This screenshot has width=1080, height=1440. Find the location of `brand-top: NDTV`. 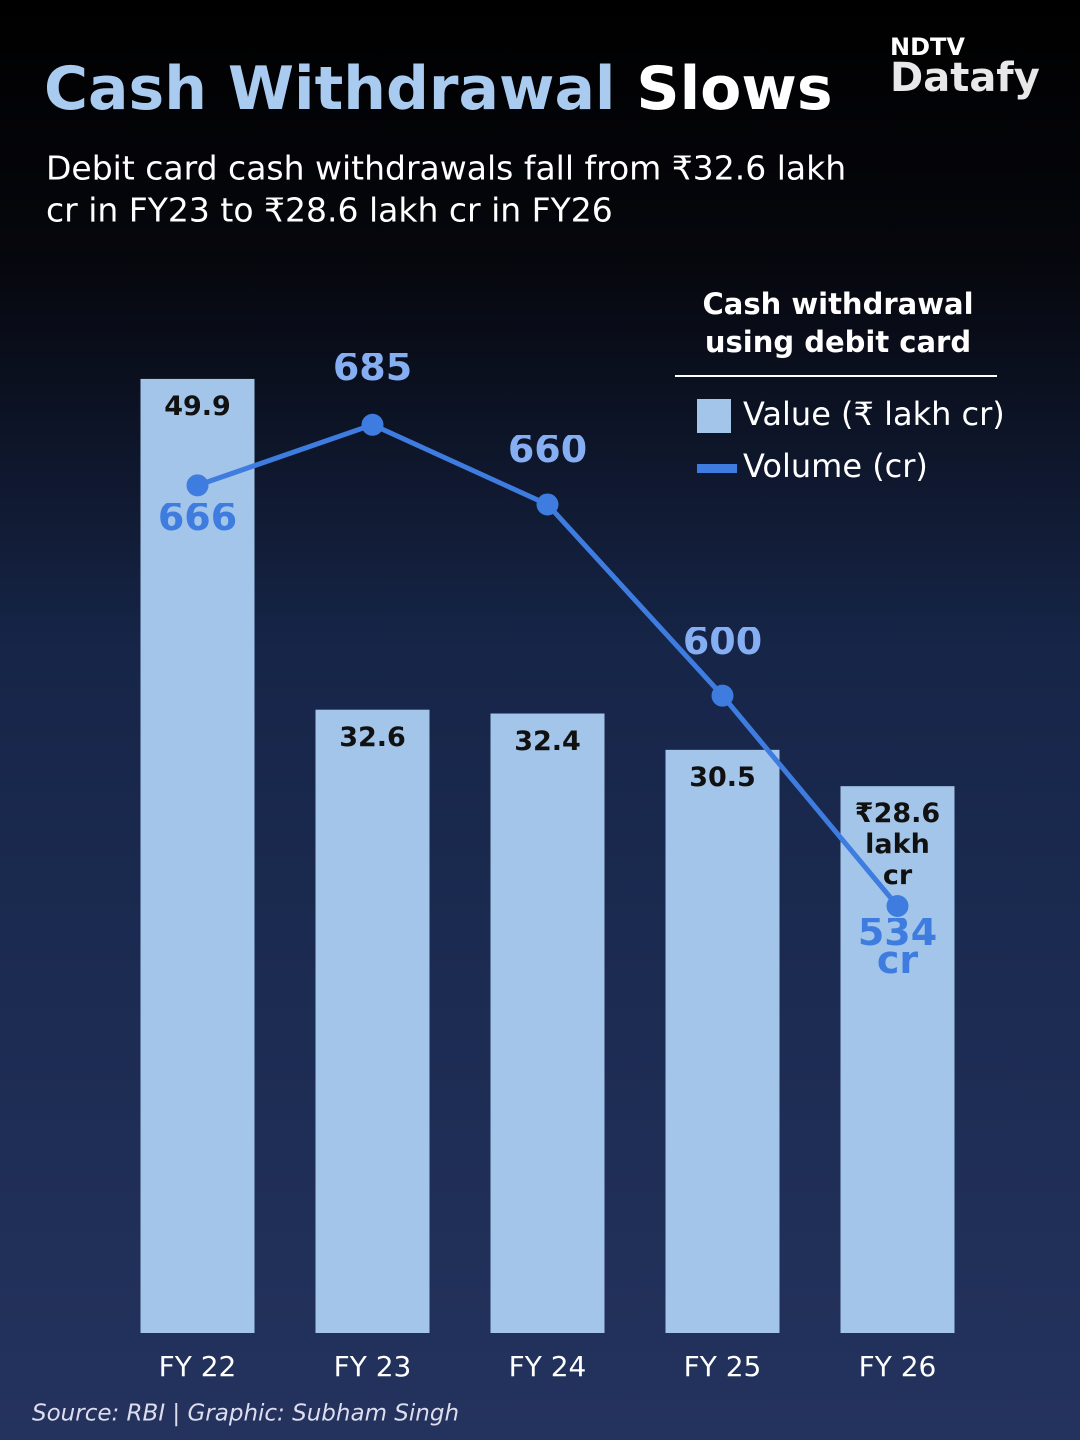

brand-top: NDTV is located at coordinates (927, 47).